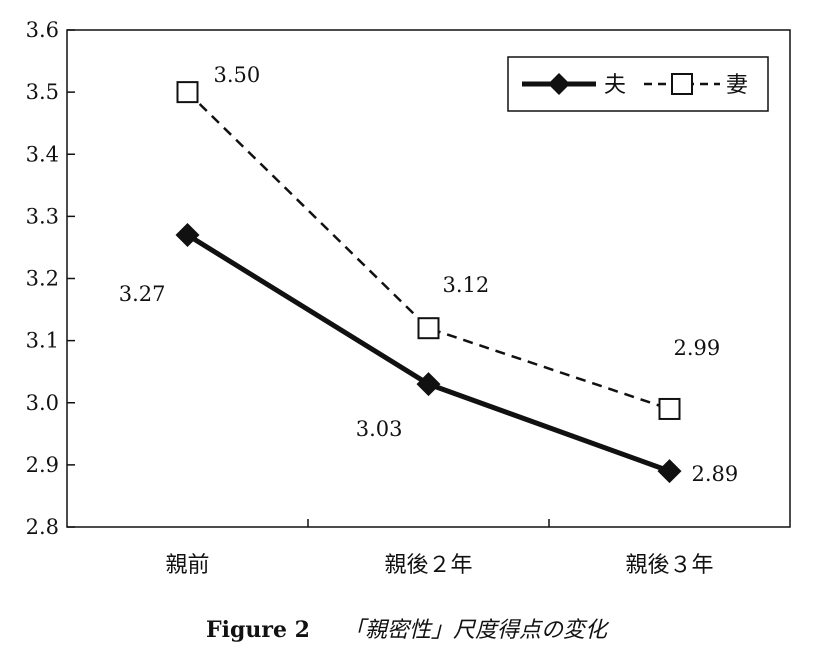 The height and width of the screenshot is (656, 813). What do you see at coordinates (42, 30) in the screenshot?
I see `y-tick-label: 3.6` at bounding box center [42, 30].